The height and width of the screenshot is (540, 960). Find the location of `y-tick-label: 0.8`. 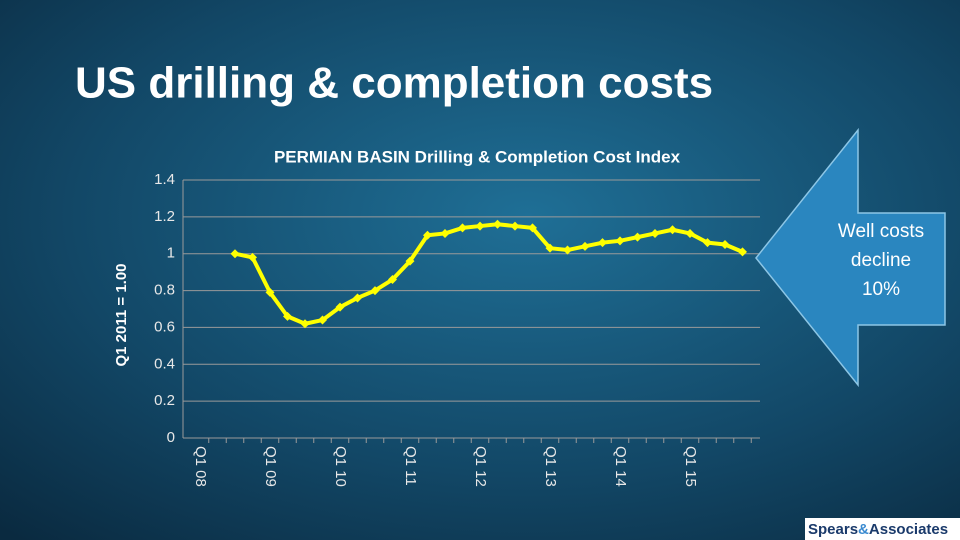

y-tick-label: 0.8 is located at coordinates (164, 290).